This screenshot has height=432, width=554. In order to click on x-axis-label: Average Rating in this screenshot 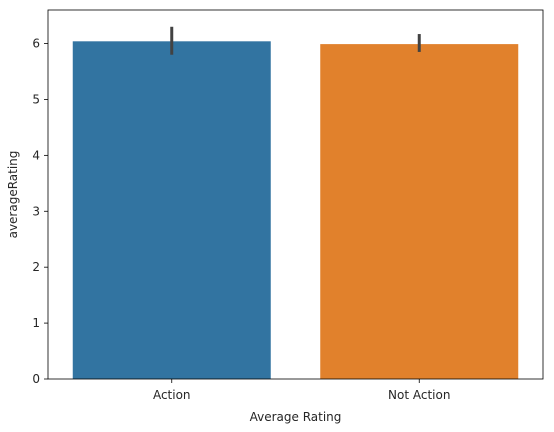, I will do `click(296, 417)`.